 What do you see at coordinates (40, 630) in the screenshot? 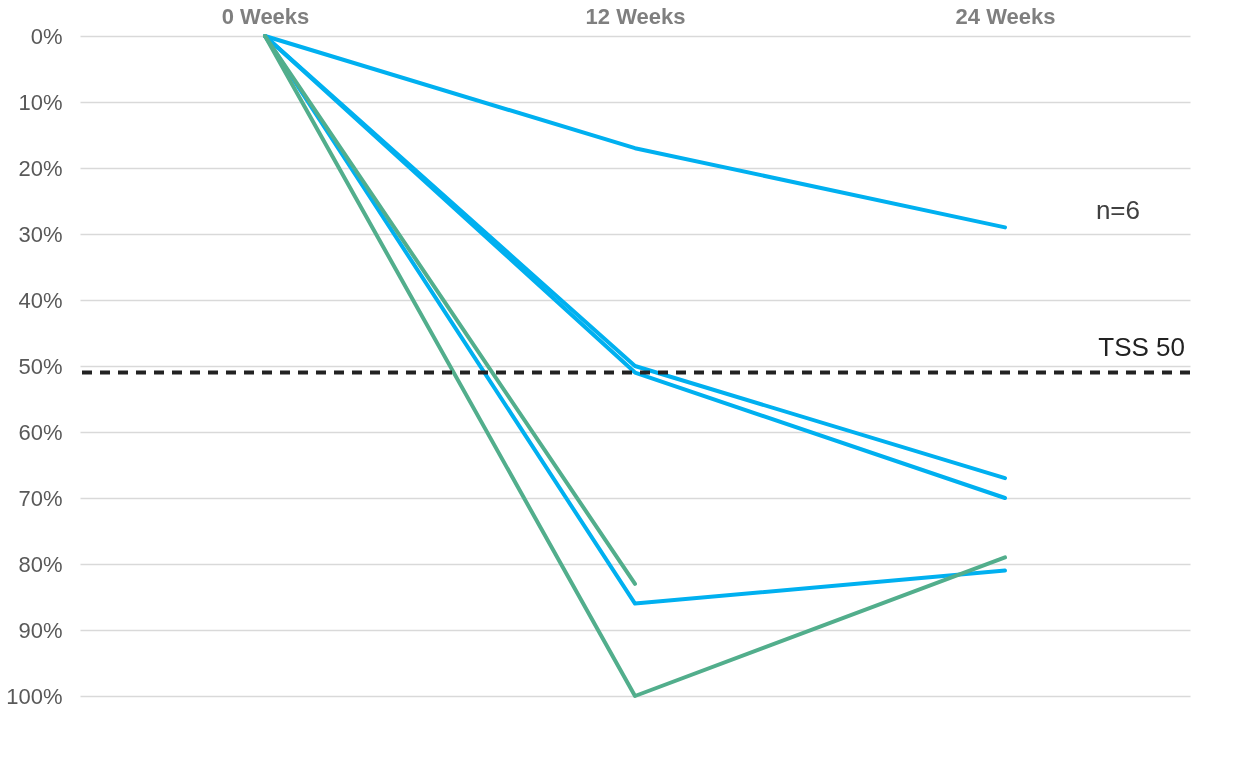
I see `y-tick-label: 90%` at bounding box center [40, 630].